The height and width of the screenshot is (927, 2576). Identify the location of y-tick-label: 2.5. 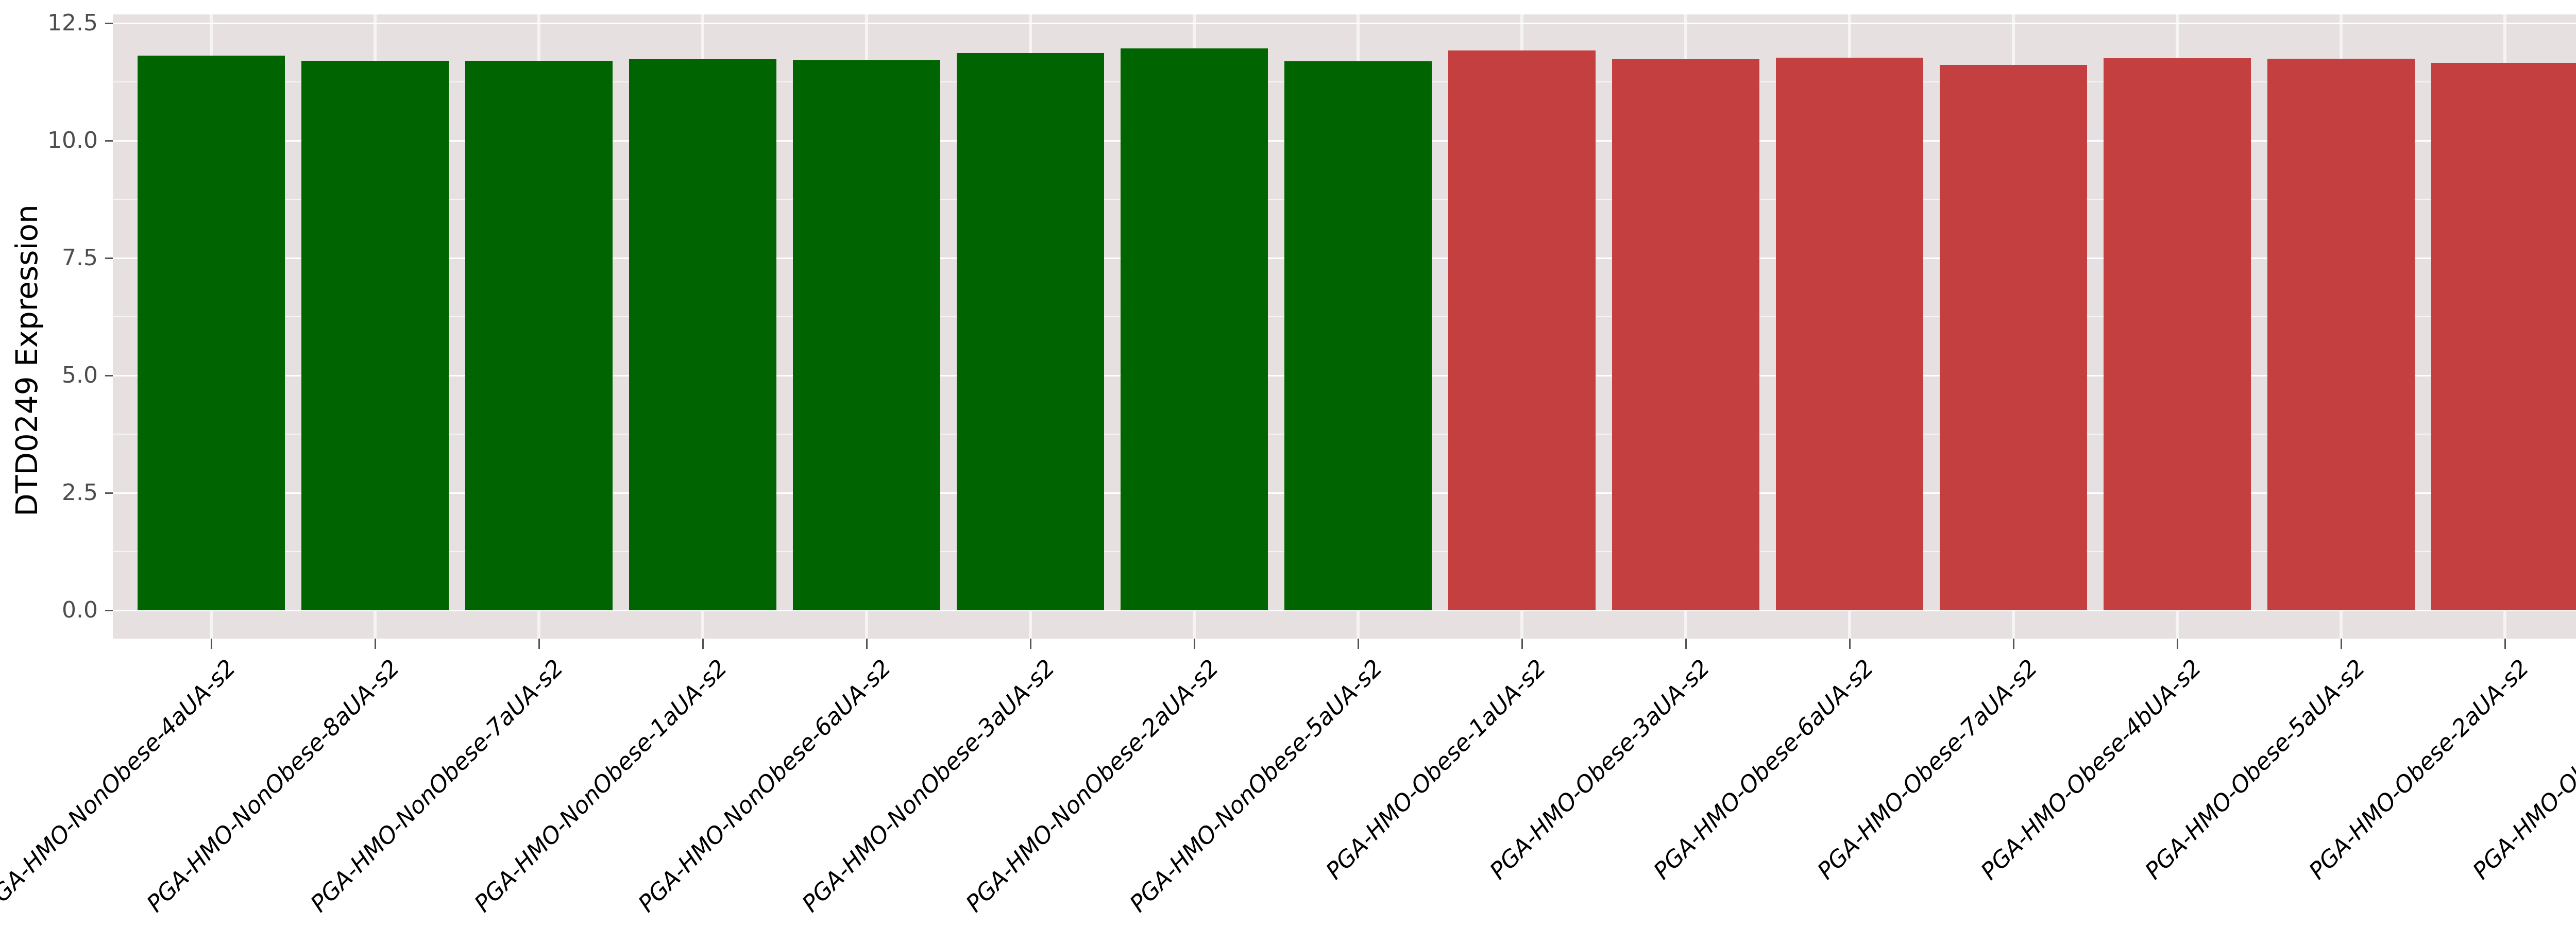
(80, 492).